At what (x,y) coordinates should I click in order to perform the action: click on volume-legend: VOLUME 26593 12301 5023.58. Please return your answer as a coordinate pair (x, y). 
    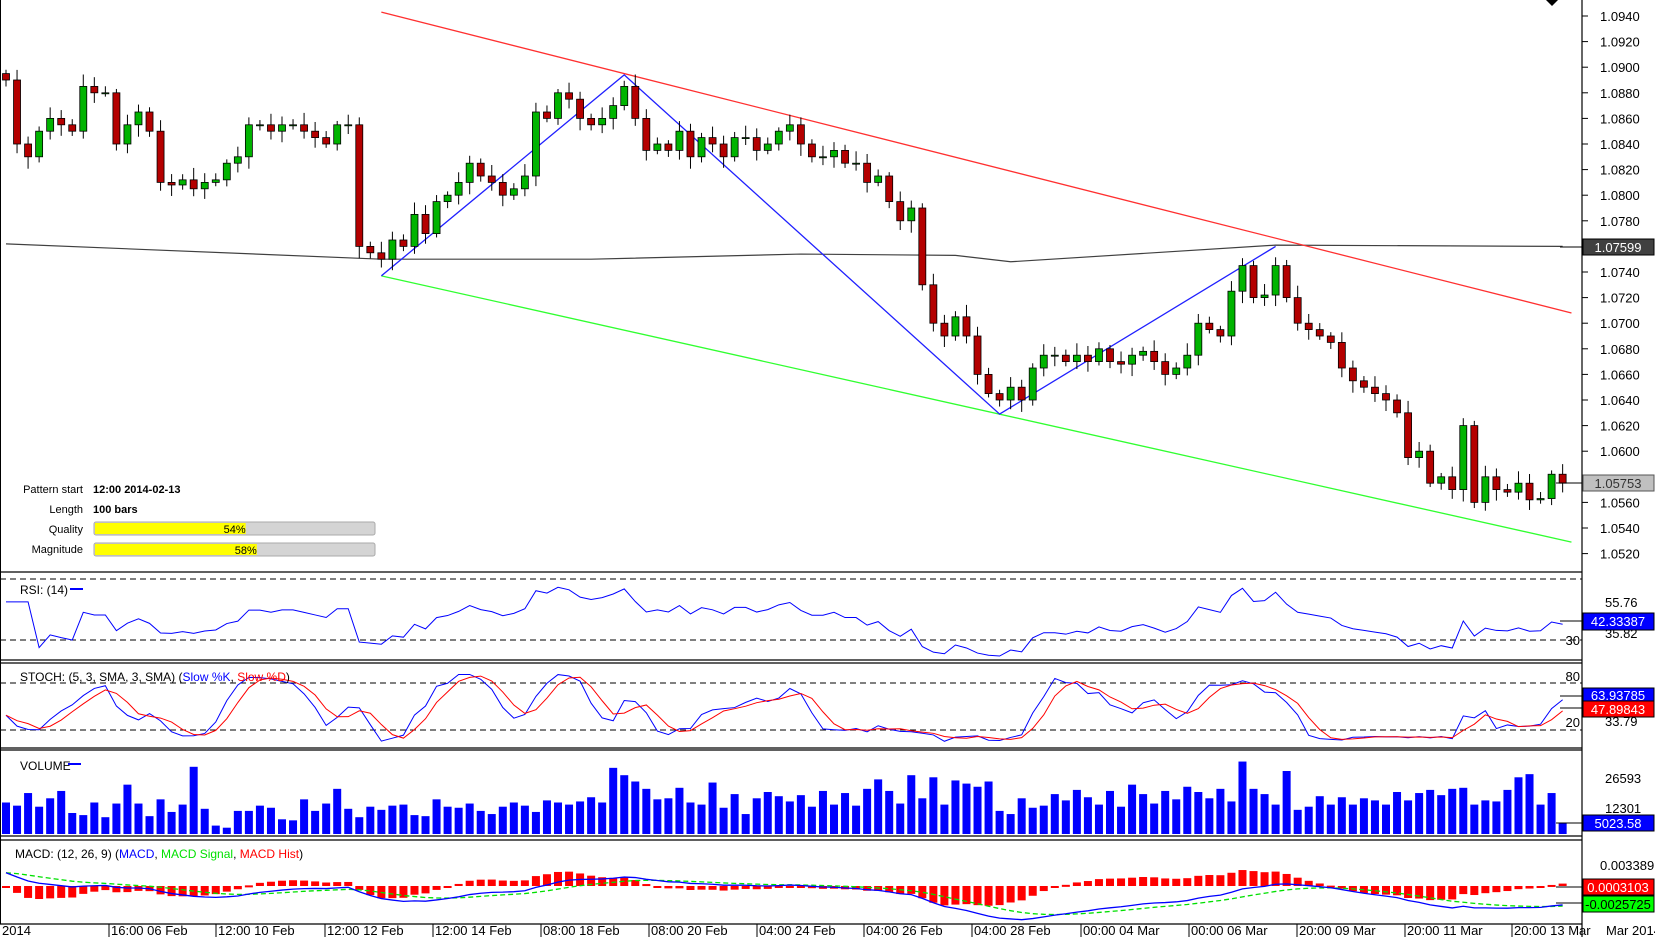
    Looking at the image, I should click on (837, 795).